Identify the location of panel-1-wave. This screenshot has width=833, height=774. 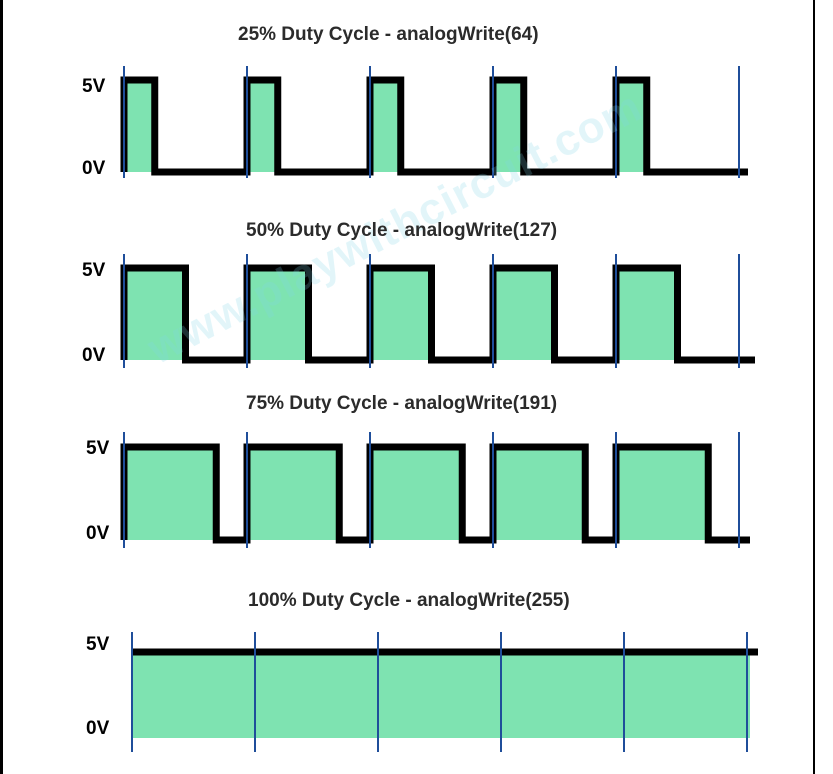
(434, 122).